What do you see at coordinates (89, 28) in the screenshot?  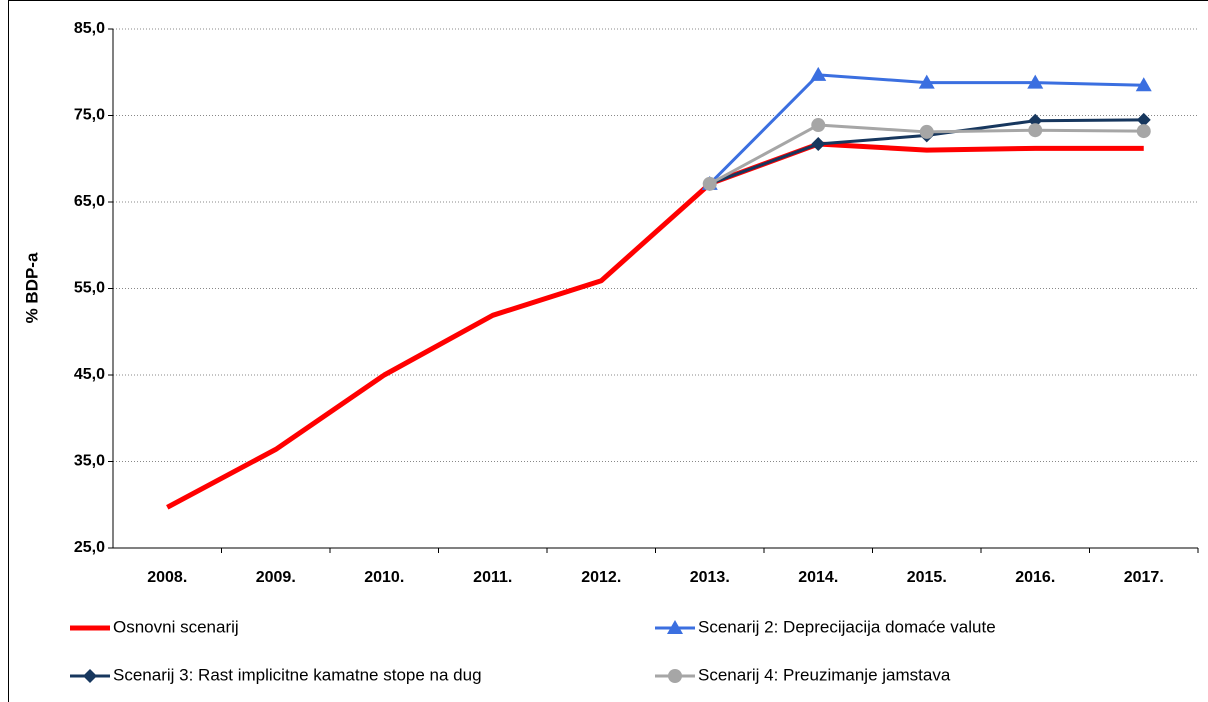 I see `y-tick-label: 85,0` at bounding box center [89, 28].